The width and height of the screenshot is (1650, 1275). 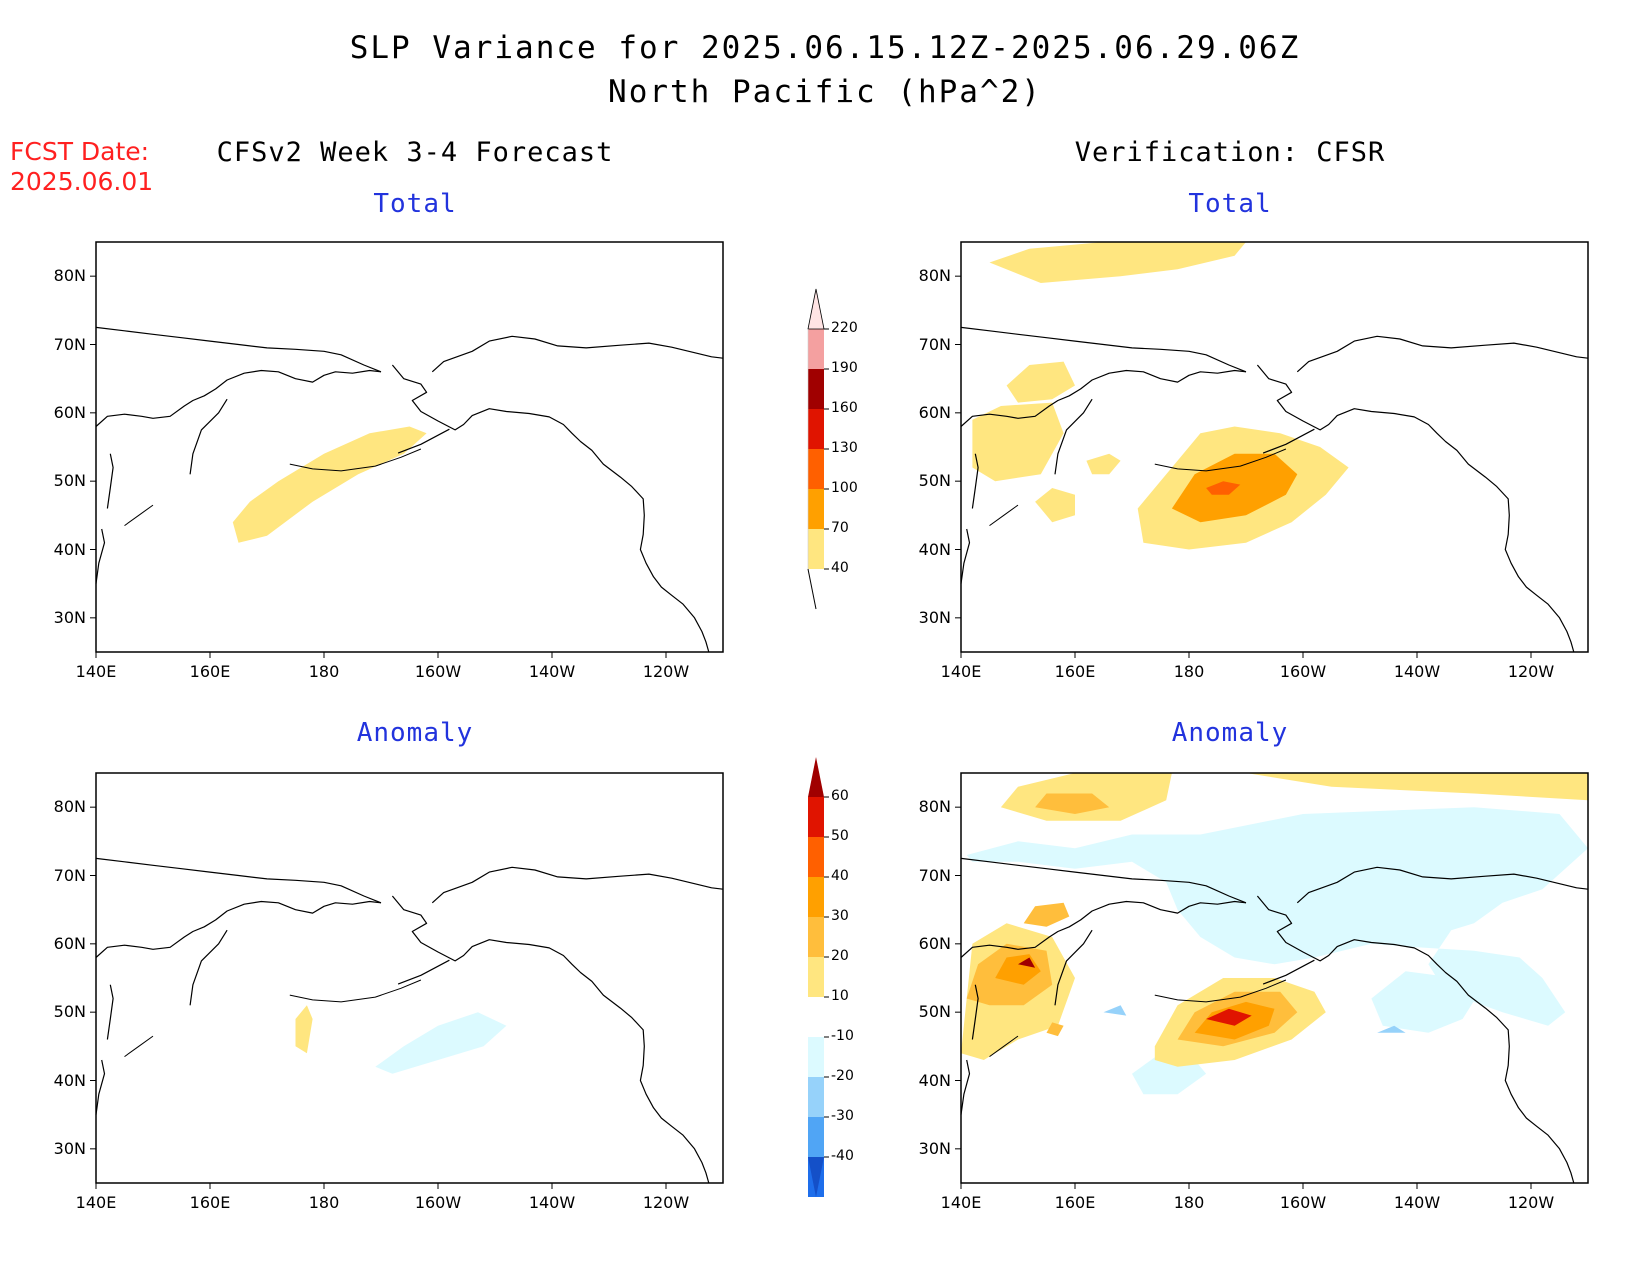 What do you see at coordinates (844, 488) in the screenshot?
I see `colorbar-total-label: 100` at bounding box center [844, 488].